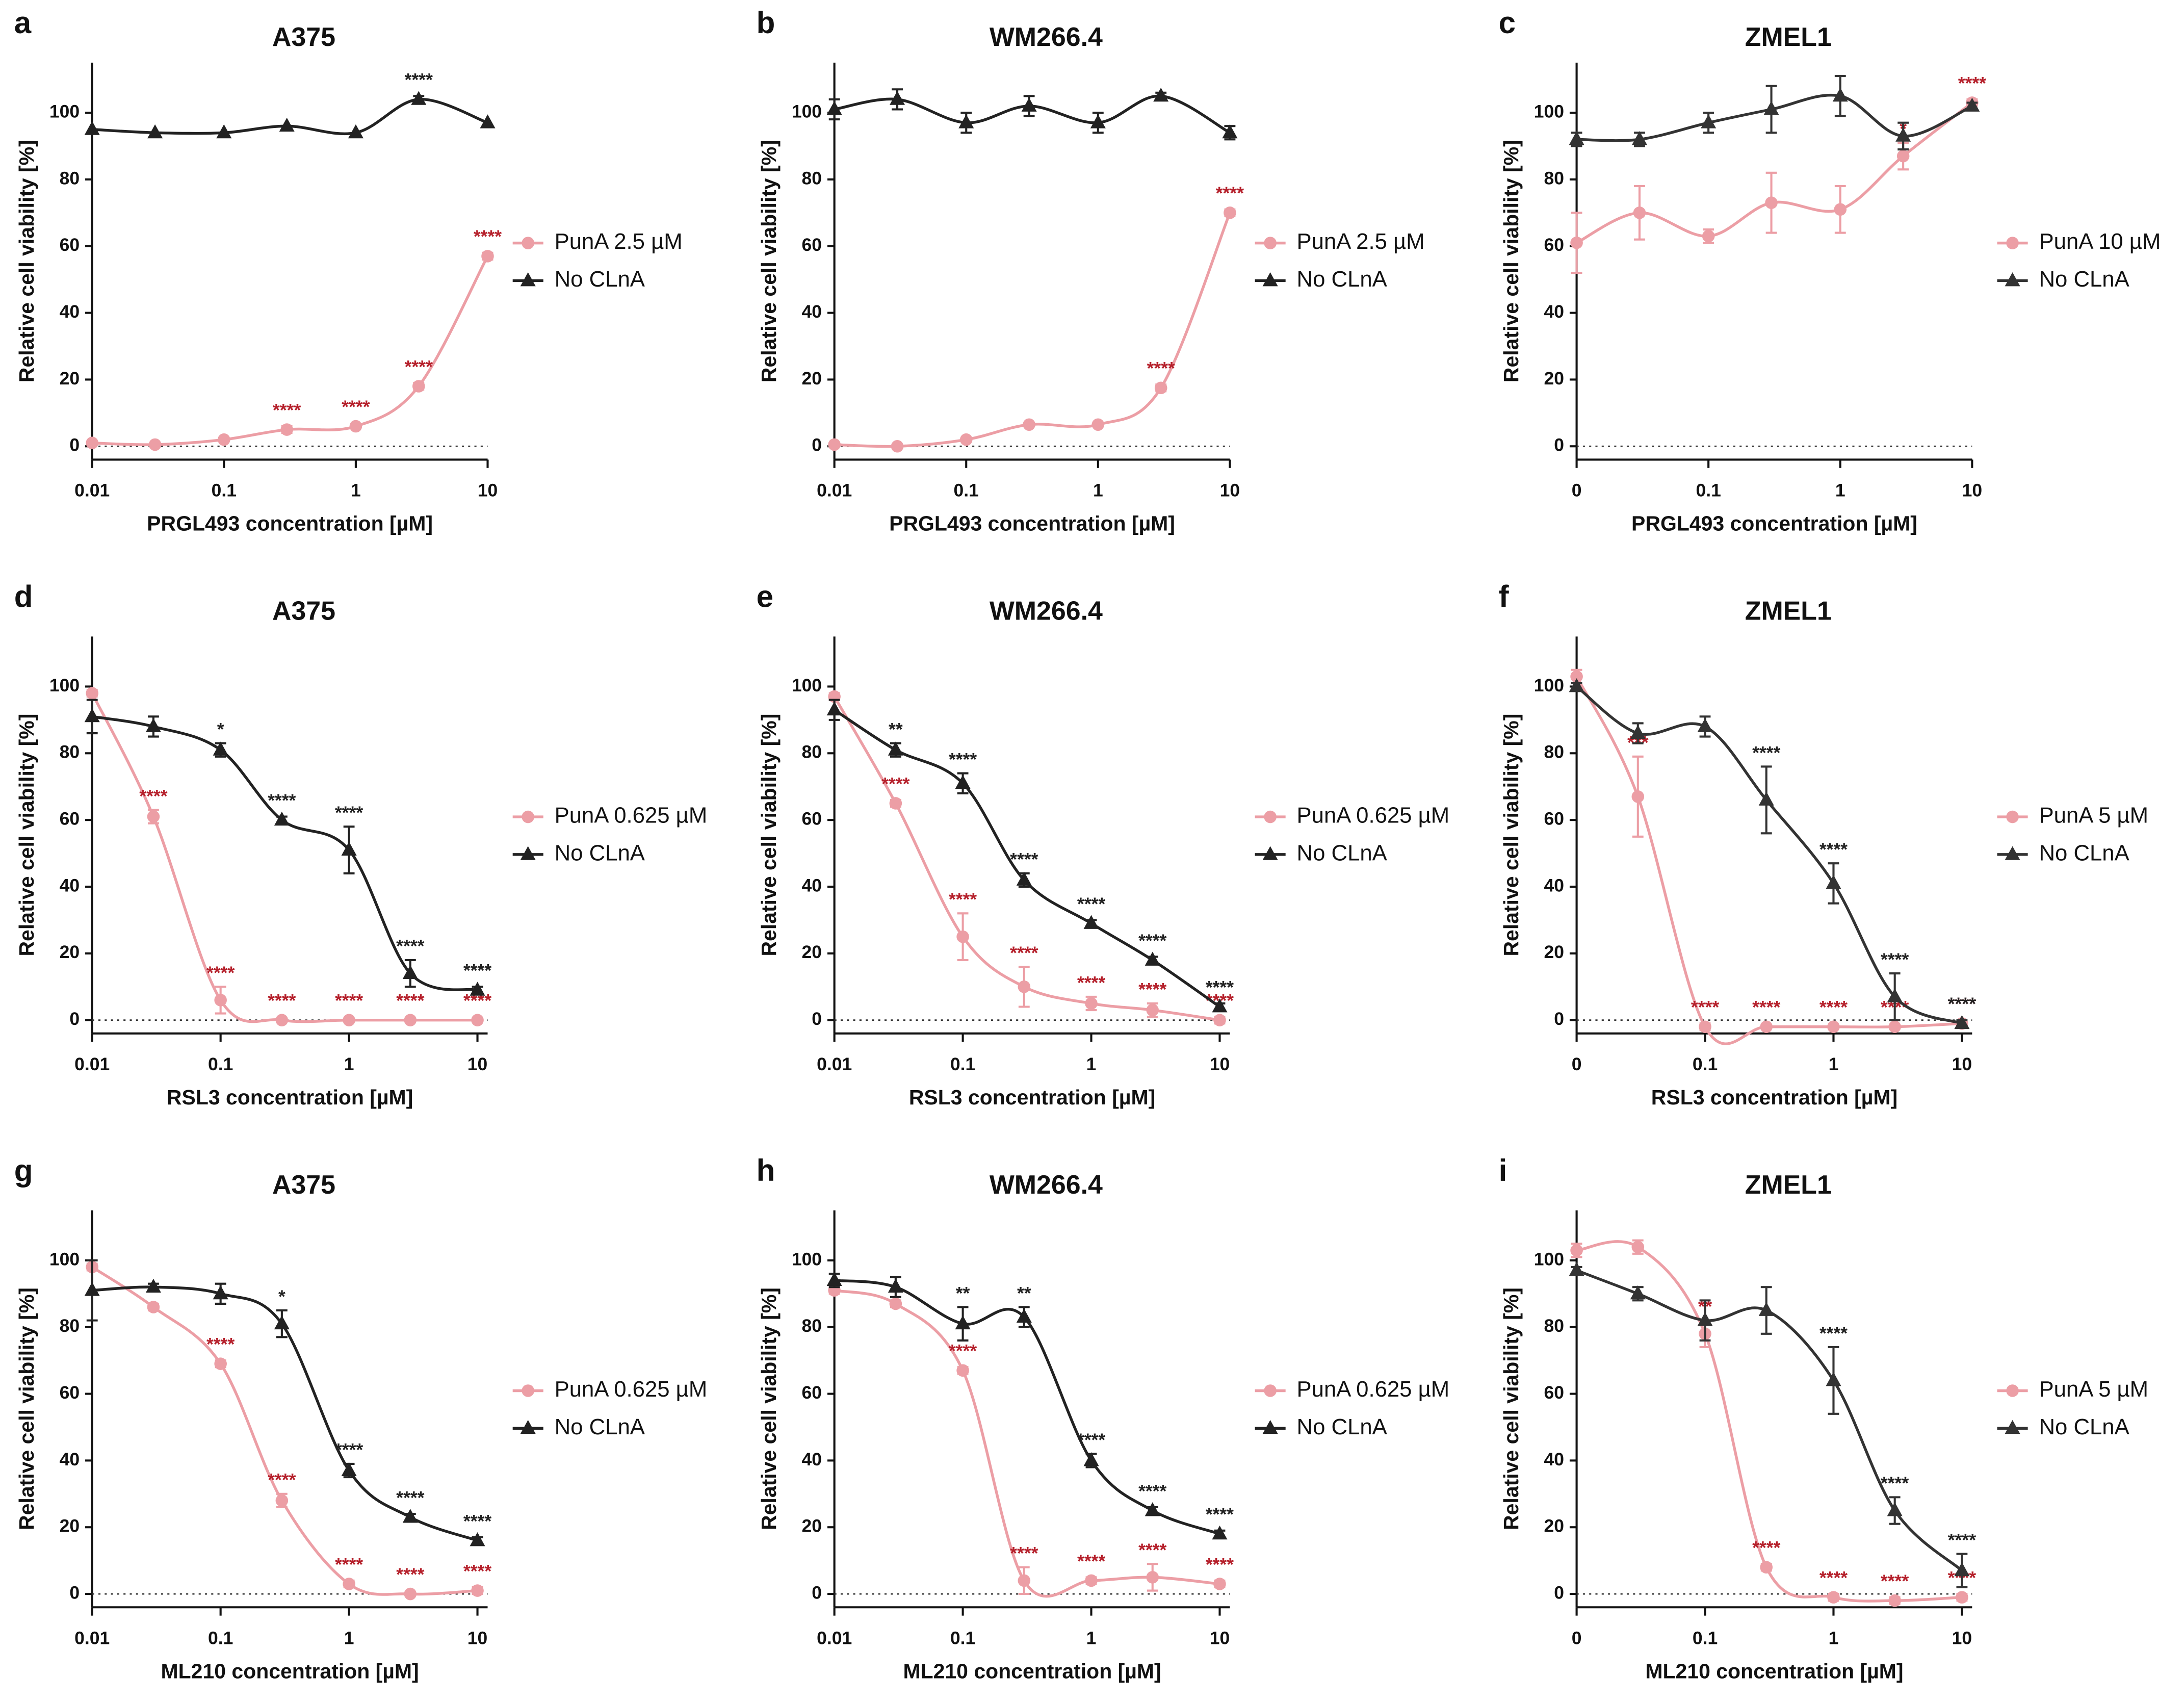 This screenshot has height=1702, width=2184. Describe the element at coordinates (766, 23) in the screenshot. I see `panel-letter: b` at that location.